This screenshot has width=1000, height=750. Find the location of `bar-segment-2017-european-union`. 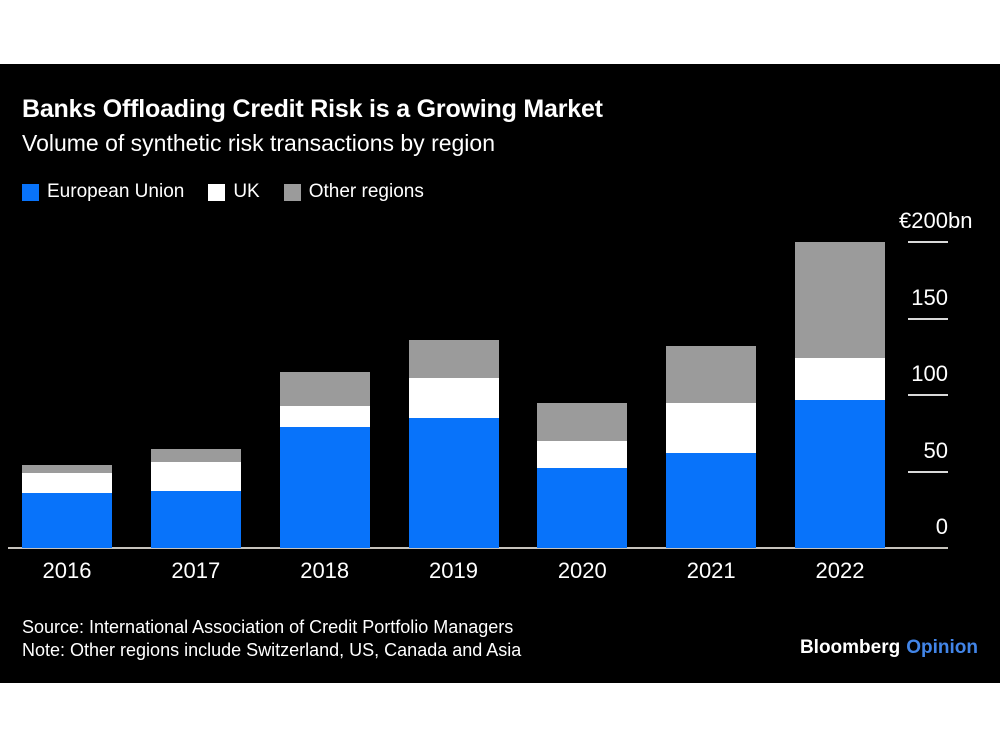

bar-segment-2017-european-union is located at coordinates (195, 519).